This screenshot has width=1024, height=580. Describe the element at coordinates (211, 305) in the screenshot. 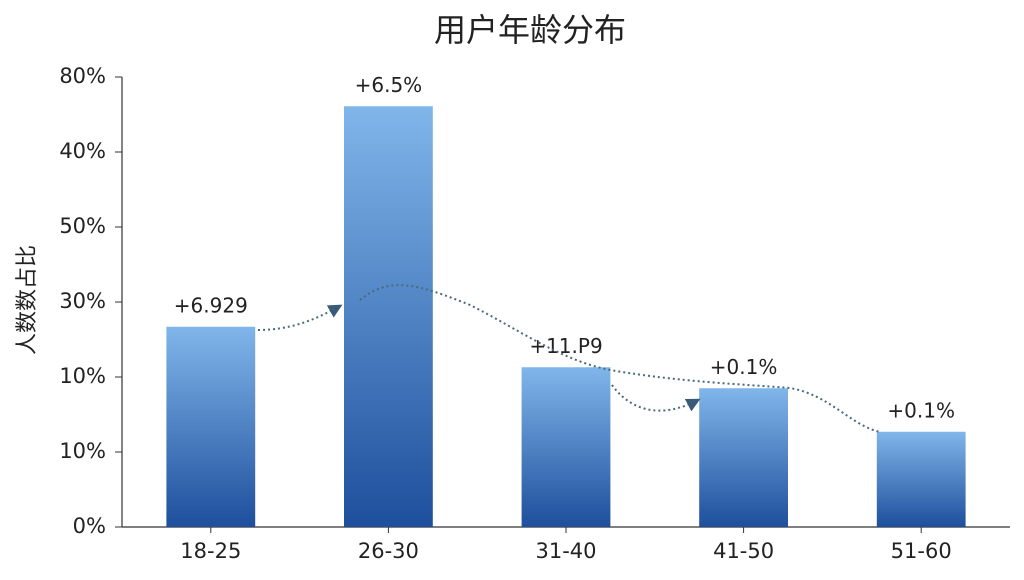

I see `bar-annotation: +6.929` at that location.